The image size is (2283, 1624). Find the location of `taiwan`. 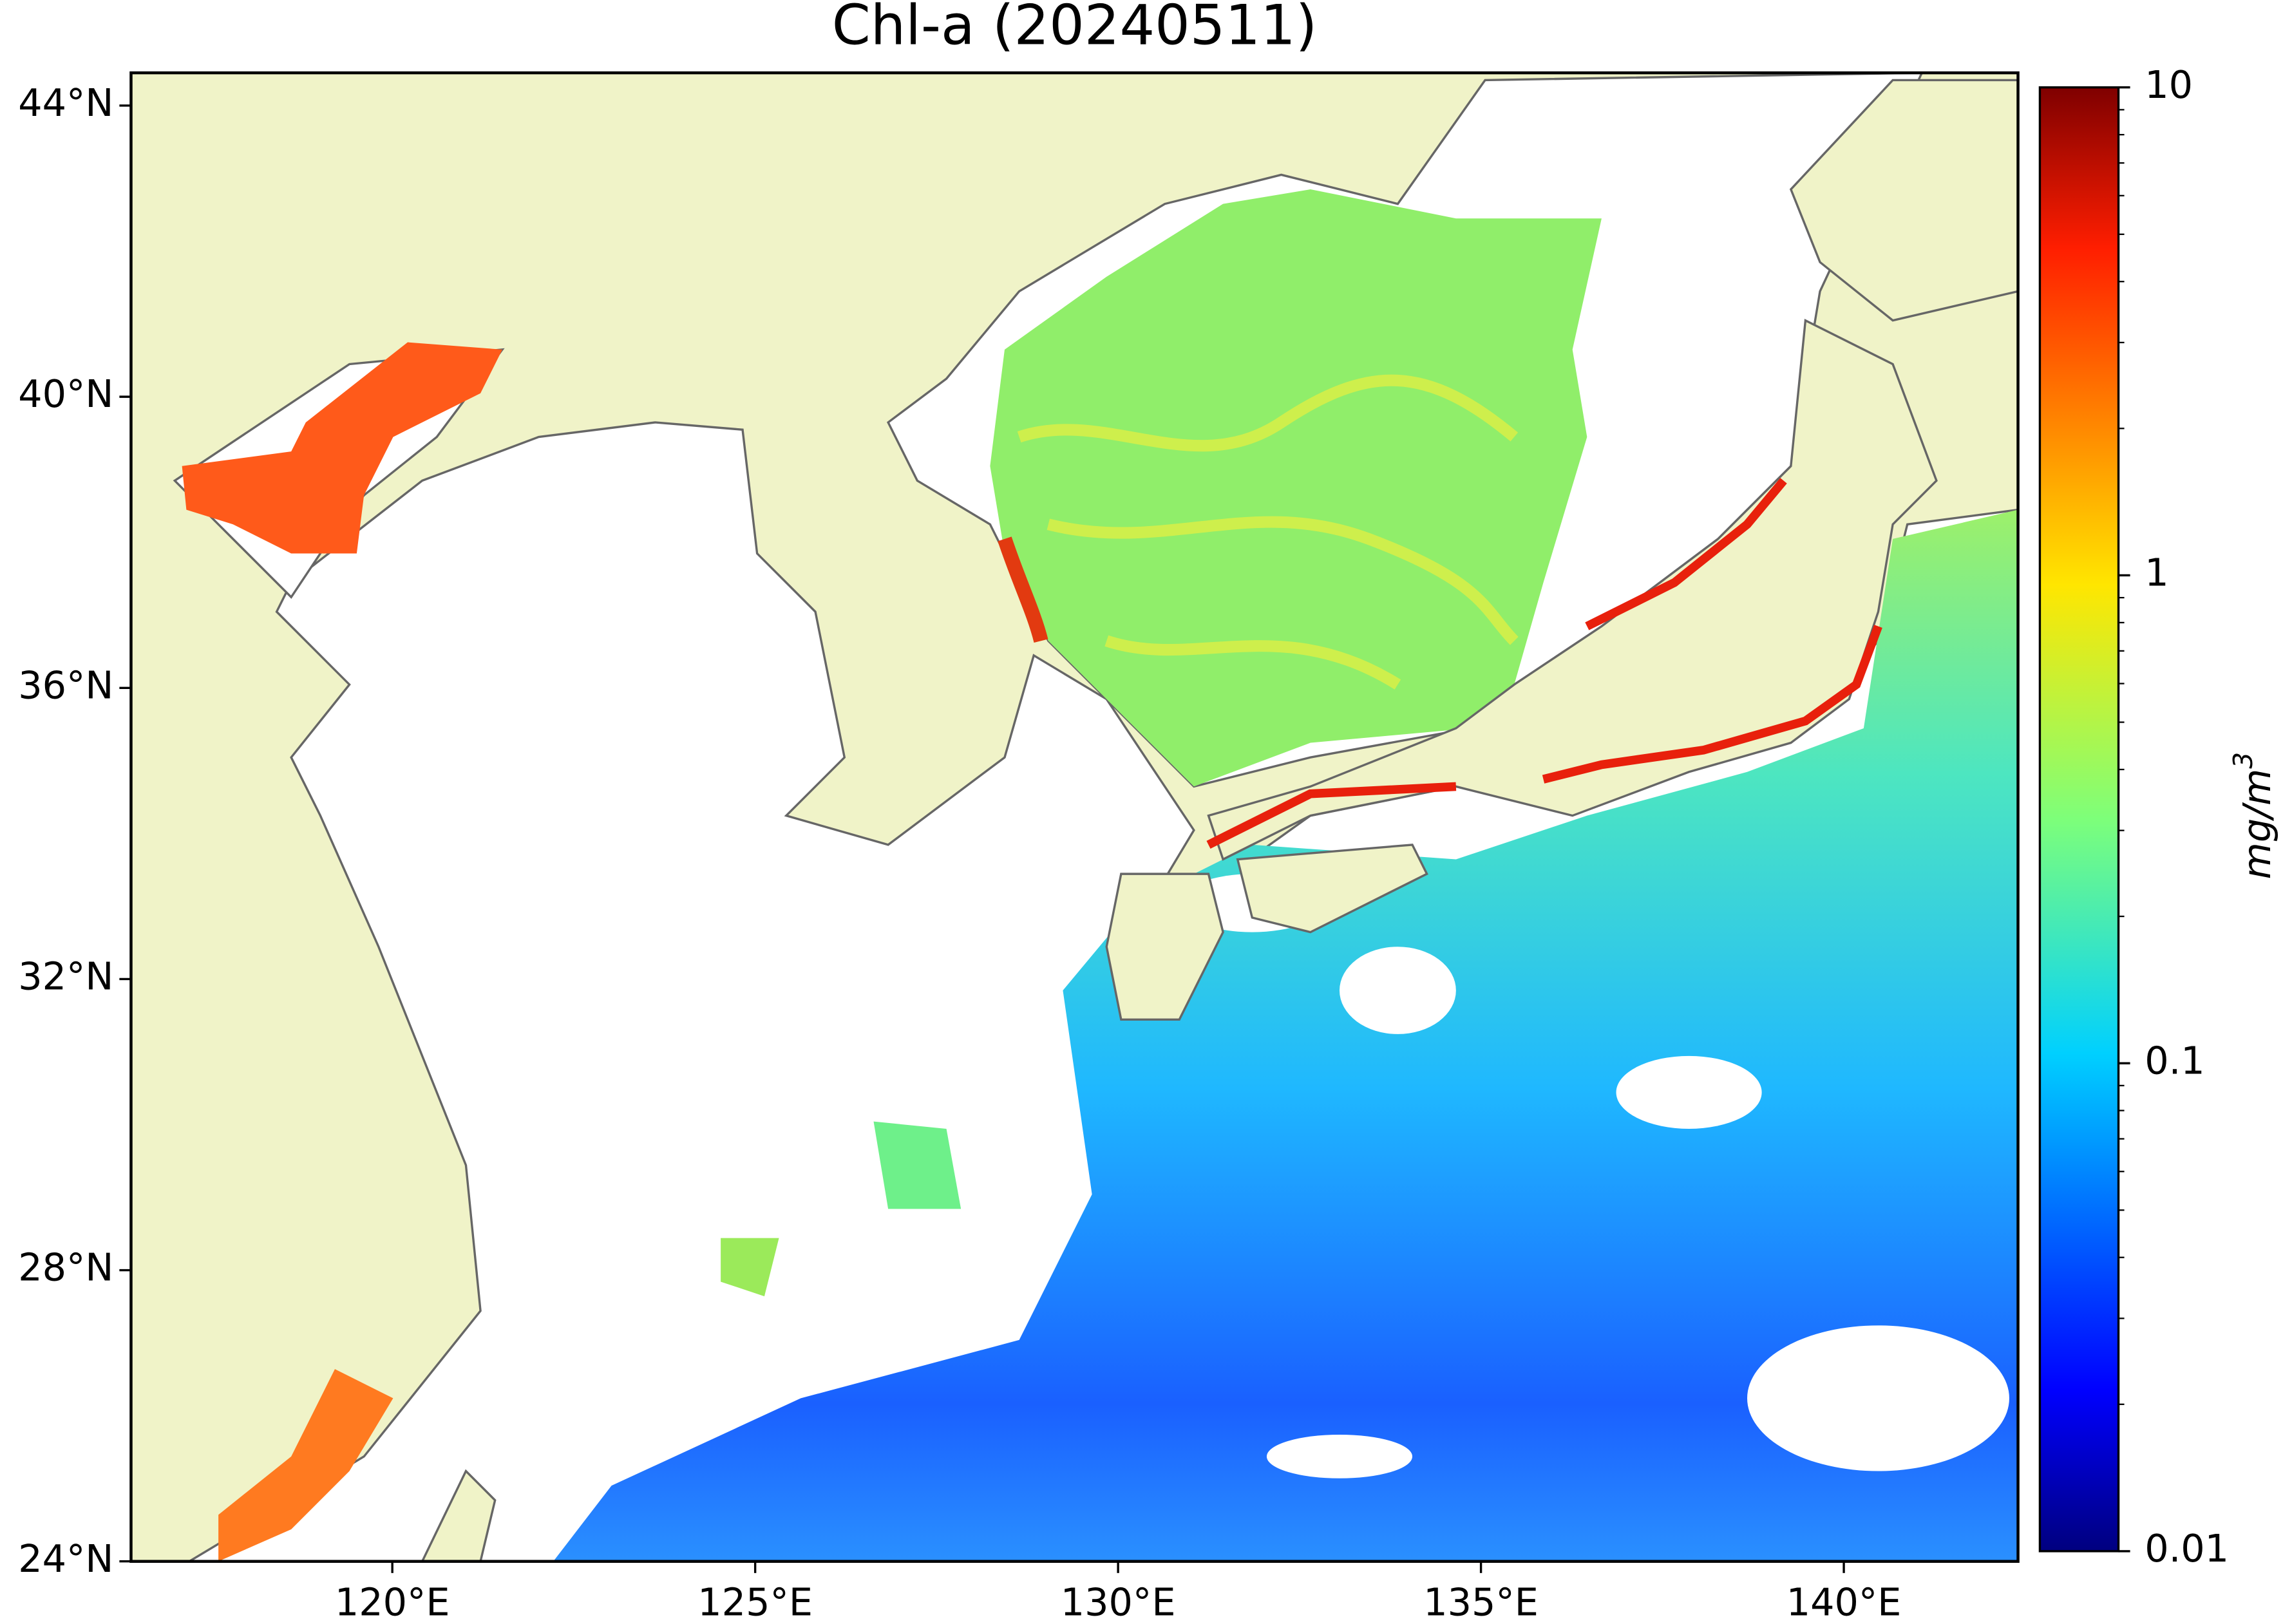

taiwan is located at coordinates (459, 1515).